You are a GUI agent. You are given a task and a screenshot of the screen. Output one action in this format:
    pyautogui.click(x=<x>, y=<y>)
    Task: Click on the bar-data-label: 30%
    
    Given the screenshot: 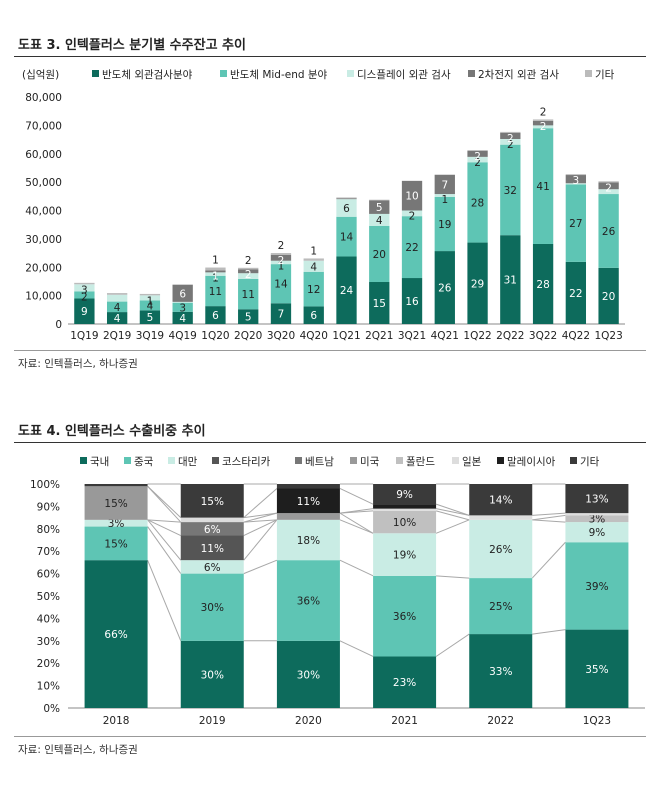 What is the action you would take?
    pyautogui.click(x=212, y=608)
    